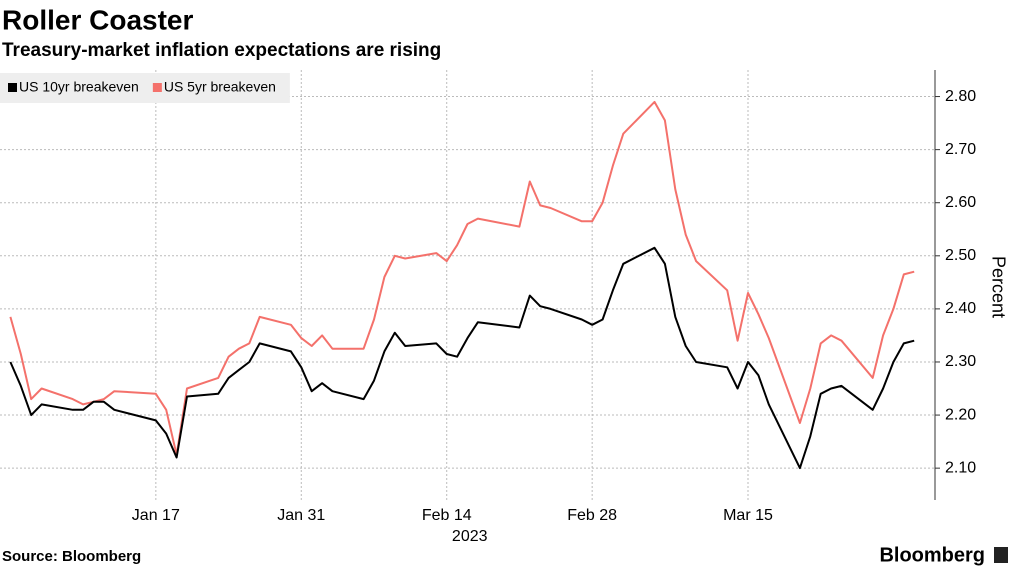  What do you see at coordinates (960, 96) in the screenshot?
I see `y-tick-label: 2.80` at bounding box center [960, 96].